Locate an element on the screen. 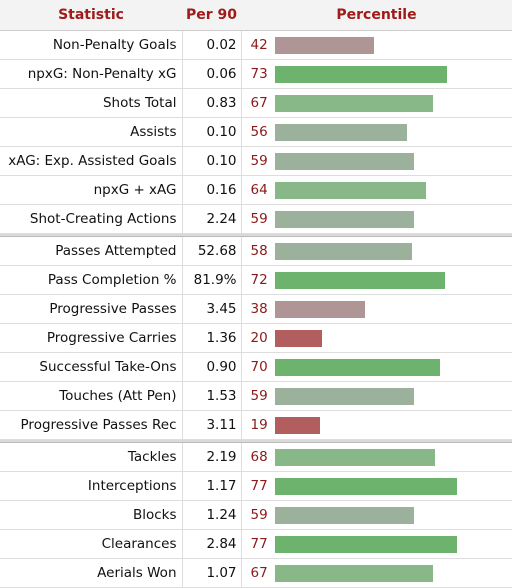  stat-name: npxG + xAG is located at coordinates (91, 190).